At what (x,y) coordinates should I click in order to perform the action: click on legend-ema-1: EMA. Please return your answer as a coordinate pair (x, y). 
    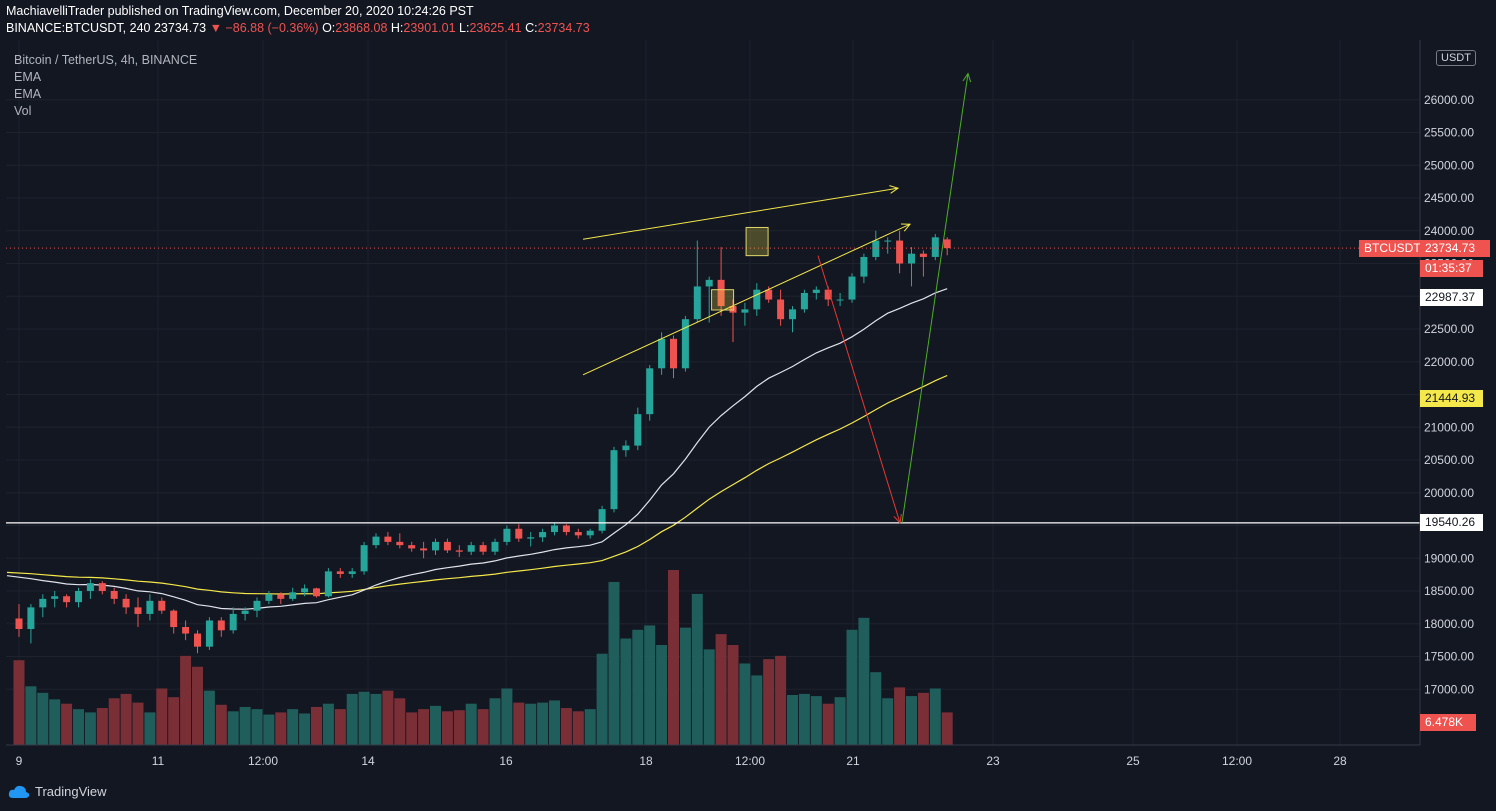
    Looking at the image, I should click on (28, 77).